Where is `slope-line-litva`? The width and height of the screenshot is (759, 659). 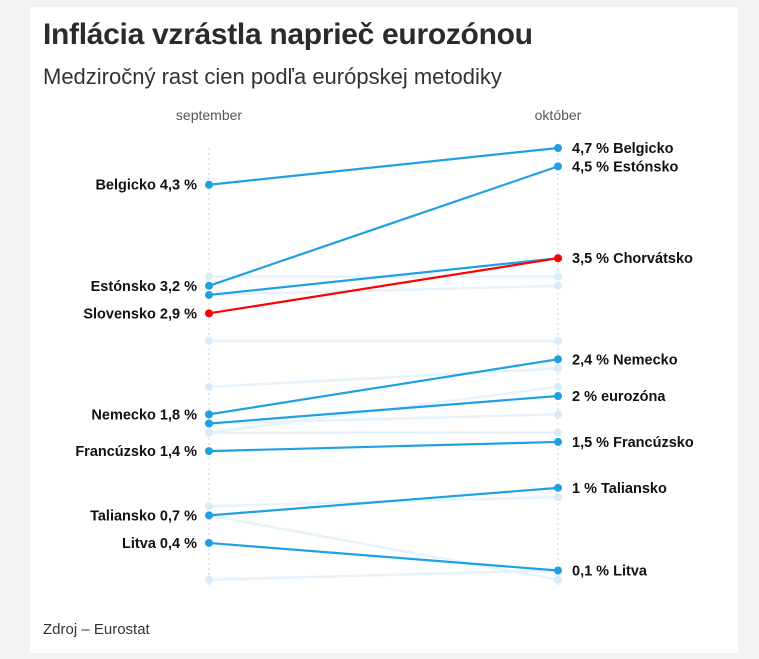
slope-line-litva is located at coordinates (383, 556).